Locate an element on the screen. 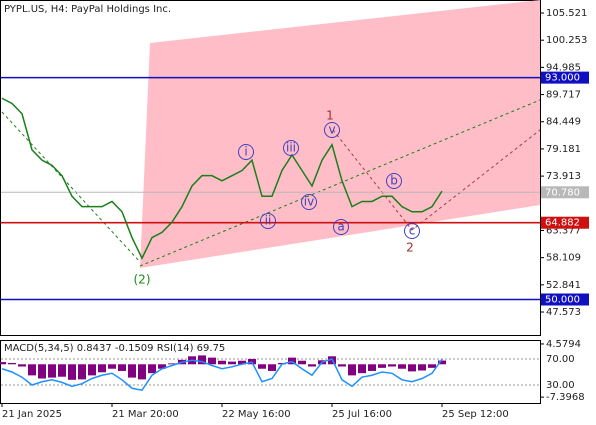 This screenshot has height=425, width=596. wave-label: a is located at coordinates (340, 227).